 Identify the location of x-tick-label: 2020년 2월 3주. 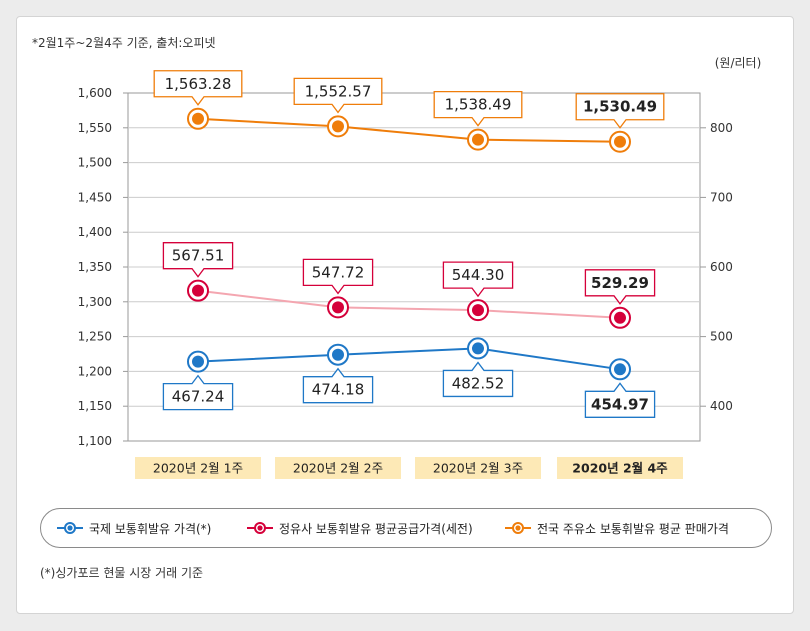
(478, 468).